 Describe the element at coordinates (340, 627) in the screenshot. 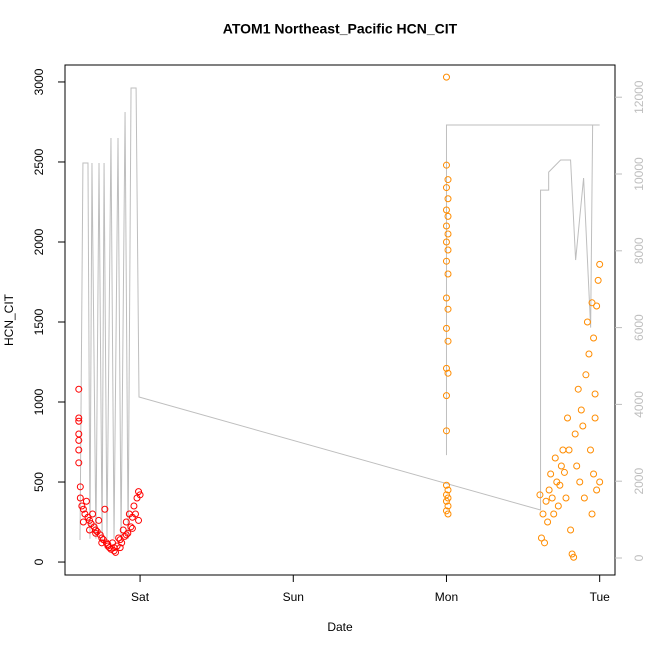

I see `x-axis-label: Date` at that location.